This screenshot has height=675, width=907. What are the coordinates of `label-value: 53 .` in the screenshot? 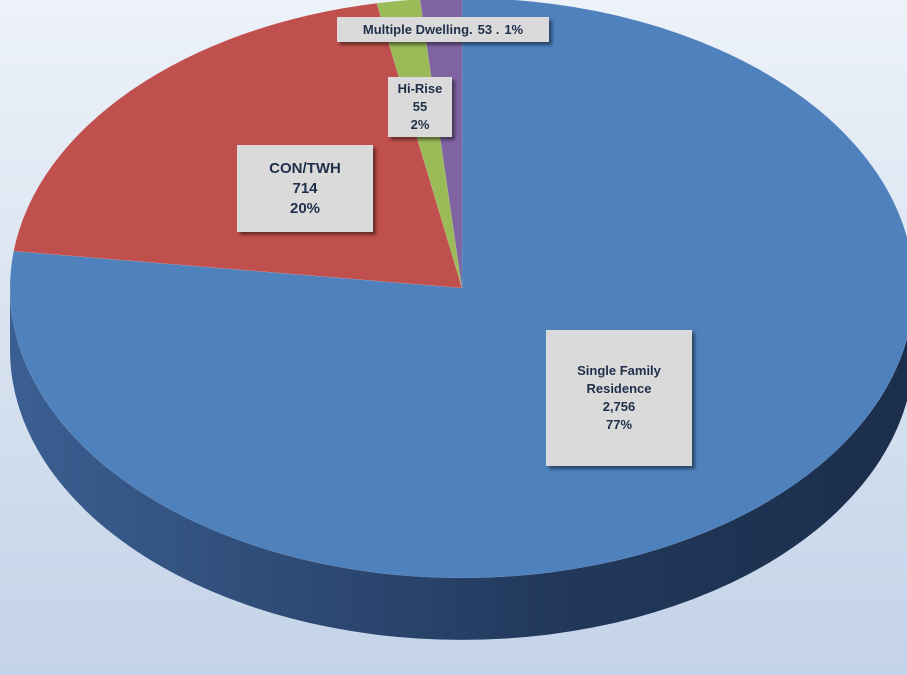 It's located at (488, 29).